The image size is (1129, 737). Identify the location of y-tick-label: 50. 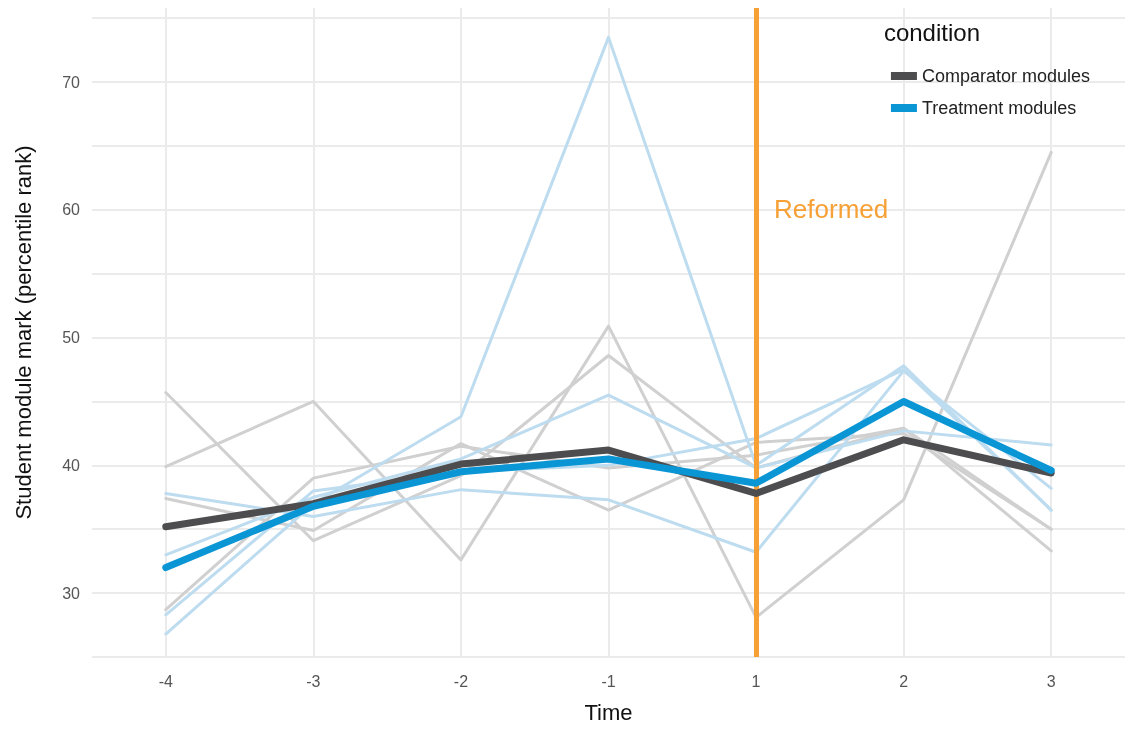
(71, 338).